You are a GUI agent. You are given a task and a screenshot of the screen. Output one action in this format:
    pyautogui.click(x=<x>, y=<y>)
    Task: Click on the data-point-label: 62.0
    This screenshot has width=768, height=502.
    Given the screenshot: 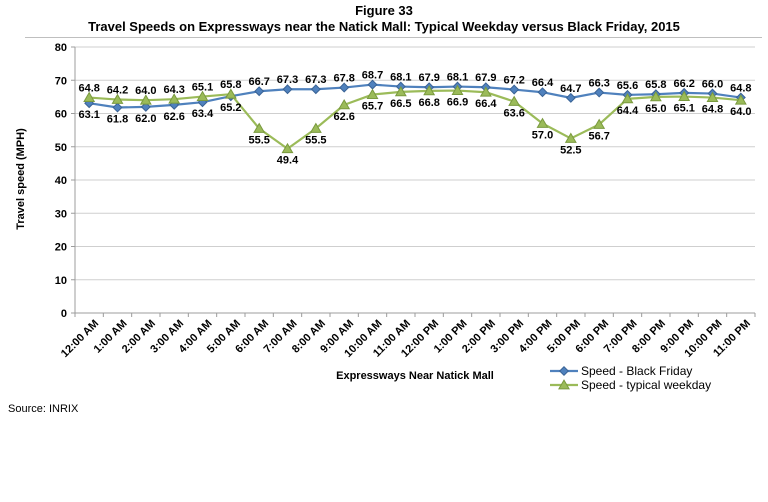 What is the action you would take?
    pyautogui.click(x=145, y=119)
    